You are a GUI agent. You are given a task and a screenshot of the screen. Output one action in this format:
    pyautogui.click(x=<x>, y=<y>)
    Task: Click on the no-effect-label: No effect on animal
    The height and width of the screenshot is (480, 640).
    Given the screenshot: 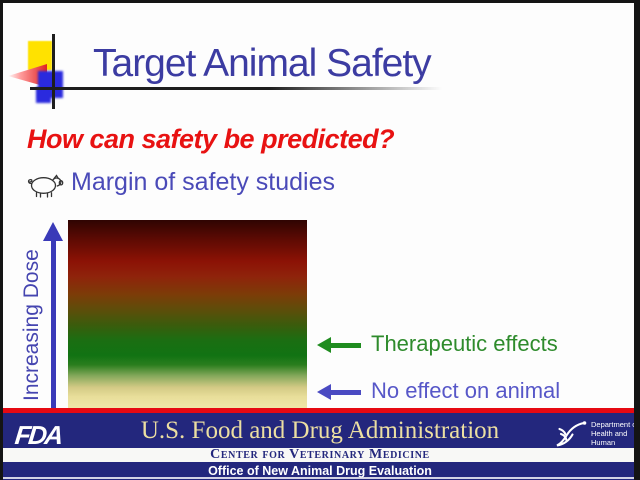 What is the action you would take?
    pyautogui.click(x=466, y=390)
    